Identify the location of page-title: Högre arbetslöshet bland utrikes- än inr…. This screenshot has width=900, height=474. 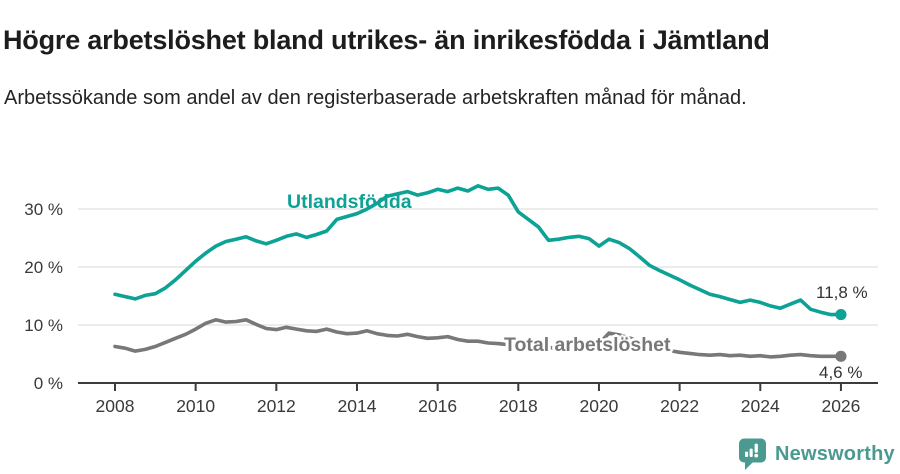
(386, 40).